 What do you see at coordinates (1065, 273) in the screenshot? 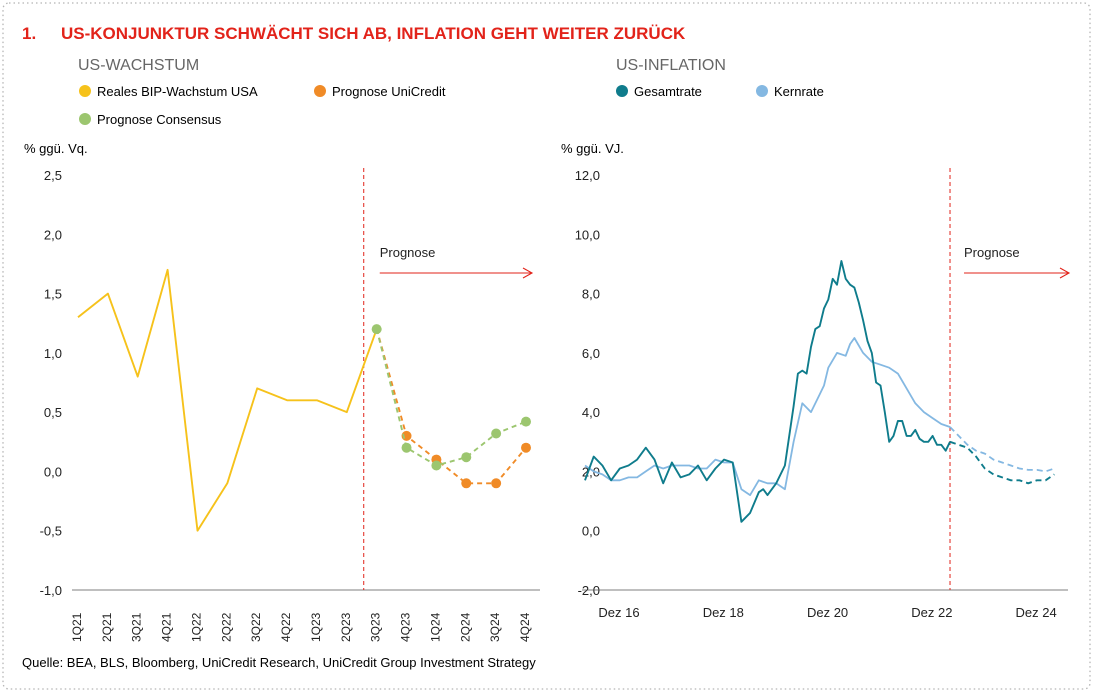
I see `forecast-inflation-arrow-head` at bounding box center [1065, 273].